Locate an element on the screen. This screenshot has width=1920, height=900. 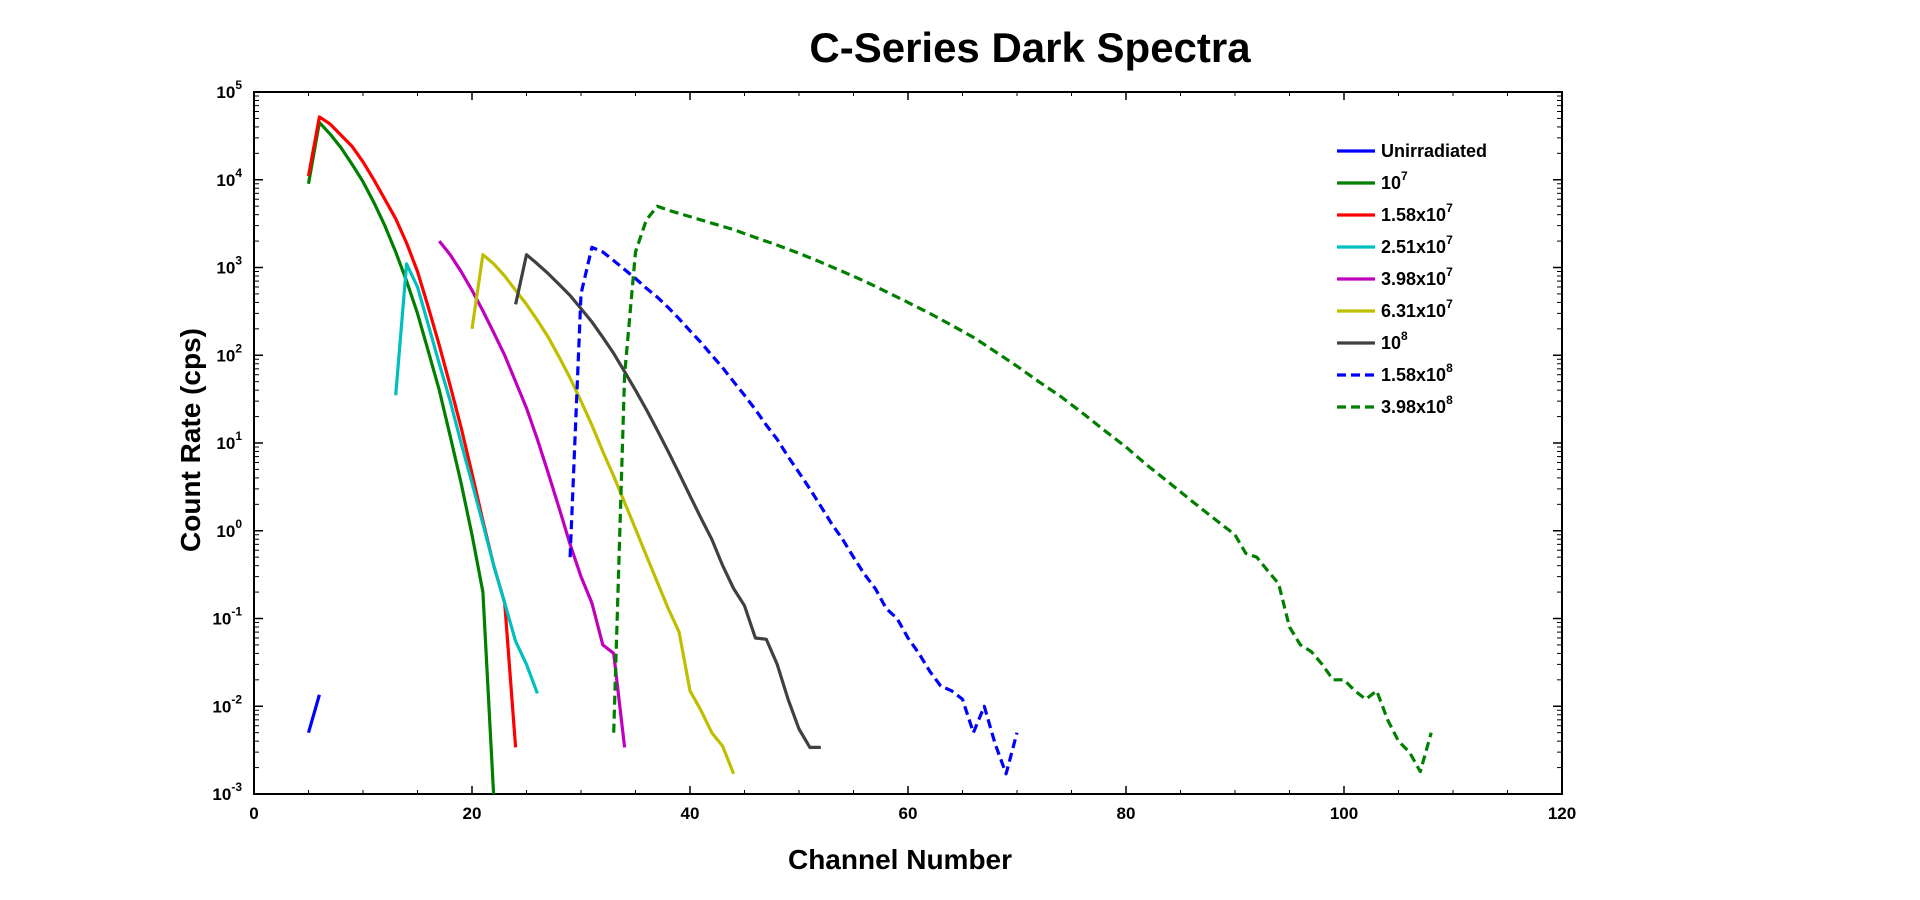
legend-label: Unirradiated is located at coordinates (1434, 151).